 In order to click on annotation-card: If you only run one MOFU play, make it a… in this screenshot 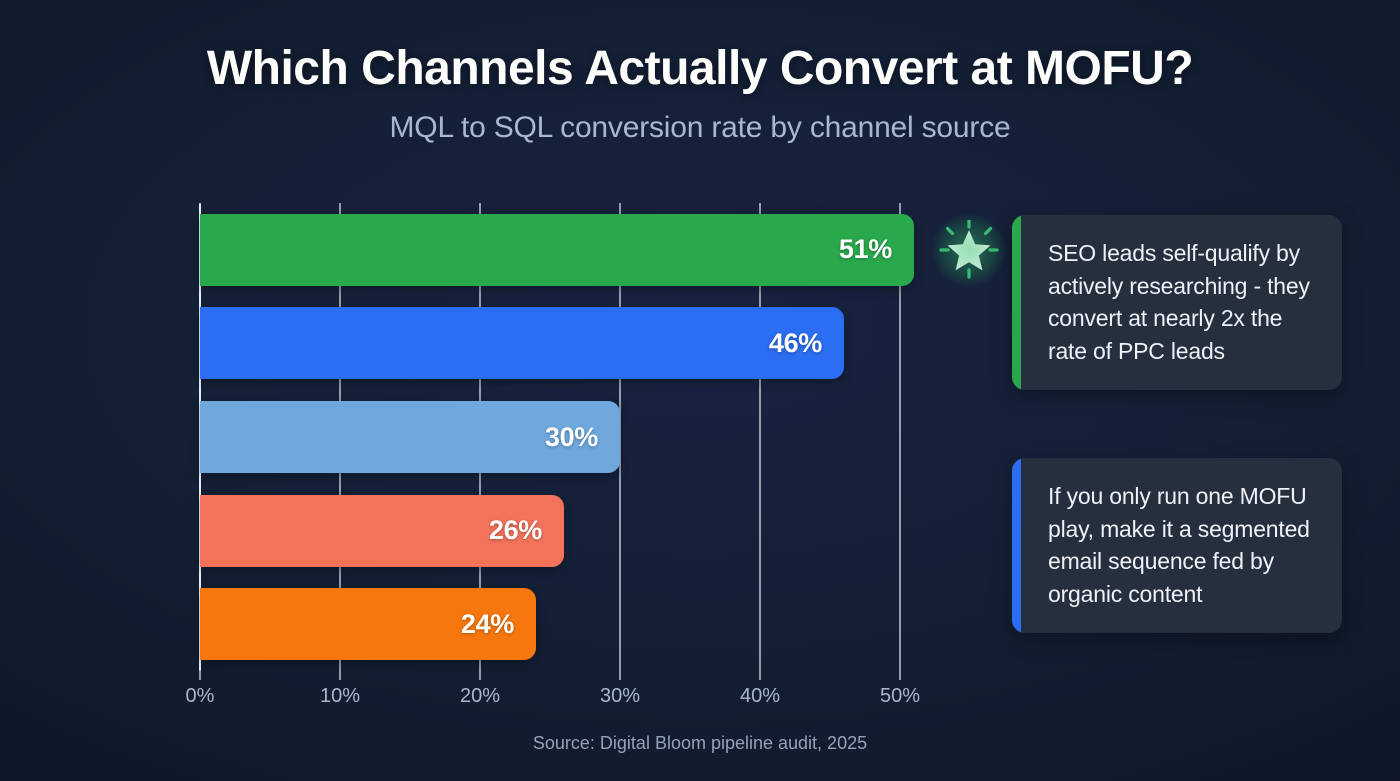, I will do `click(1177, 545)`.